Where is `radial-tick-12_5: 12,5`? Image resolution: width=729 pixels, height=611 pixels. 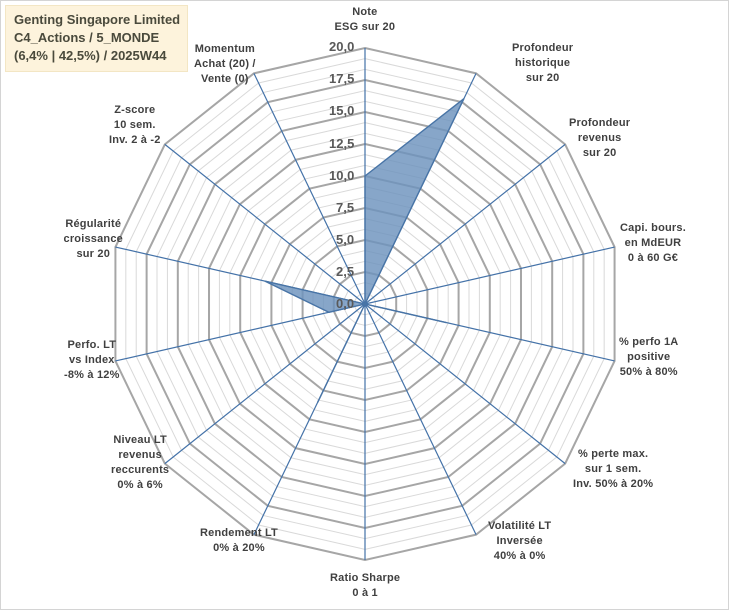
radial-tick-12_5: 12,5 is located at coordinates (342, 143).